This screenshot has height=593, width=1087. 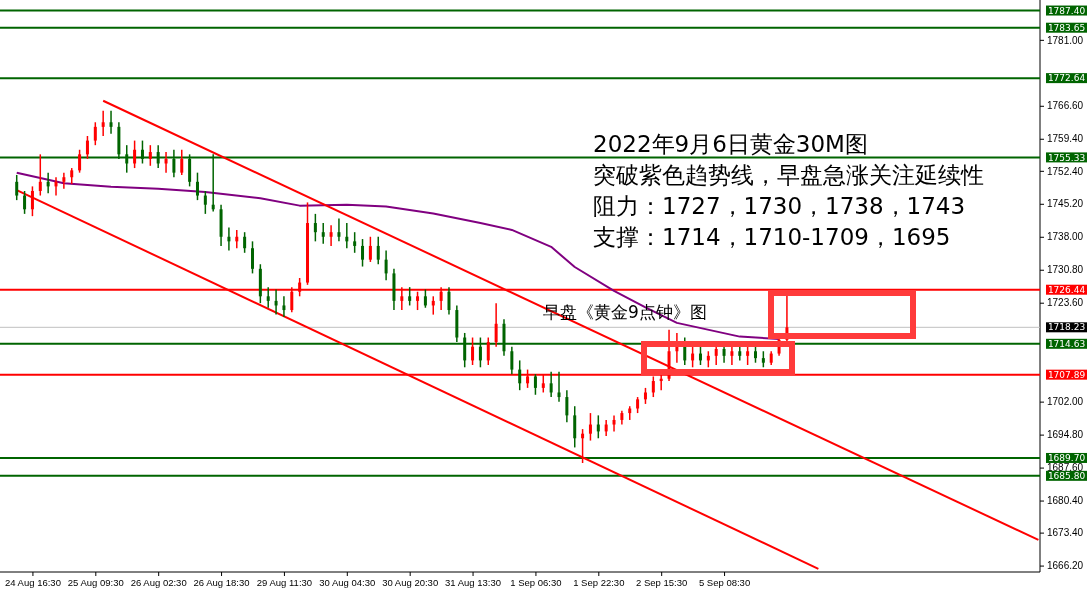 I want to click on x-tick-label: 31 Aug 13:30, so click(x=473, y=582).